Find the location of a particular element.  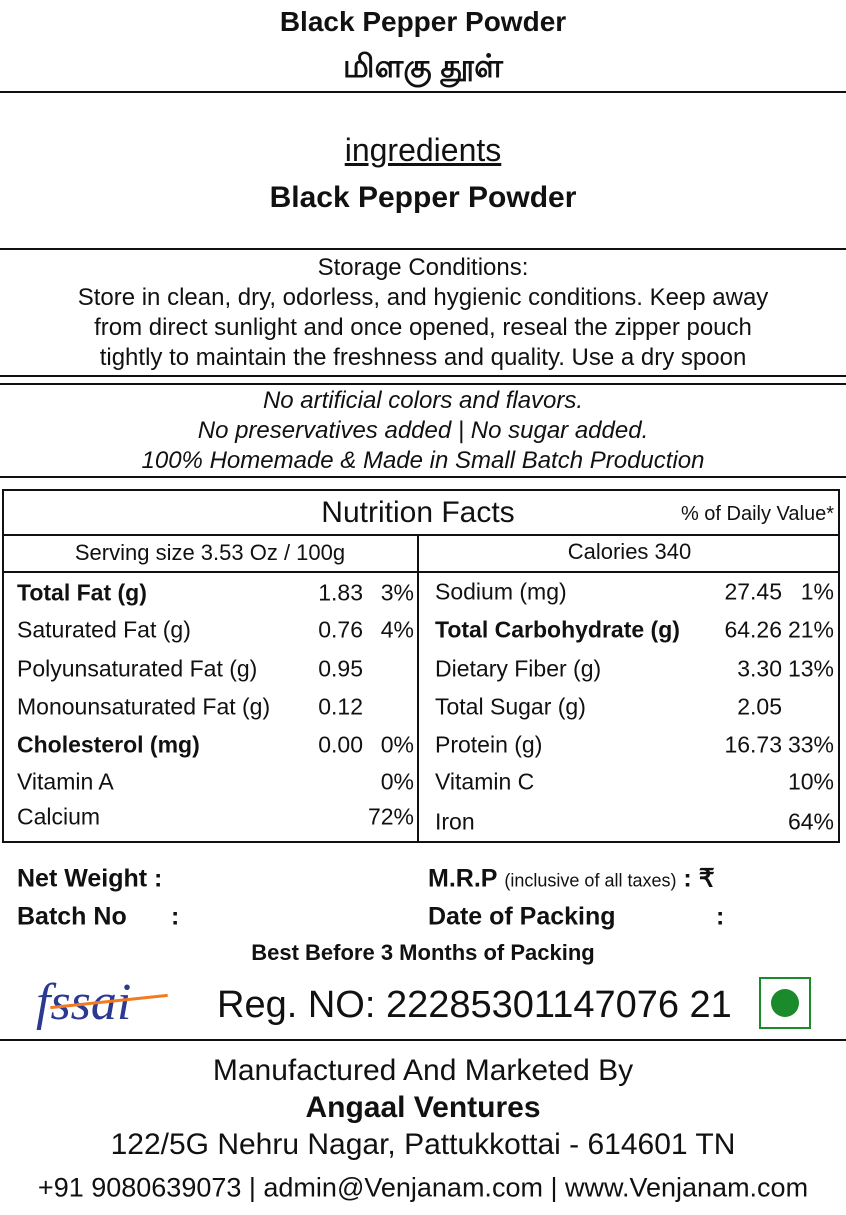

product-title: Black Pepper Powder is located at coordinates (423, 21).